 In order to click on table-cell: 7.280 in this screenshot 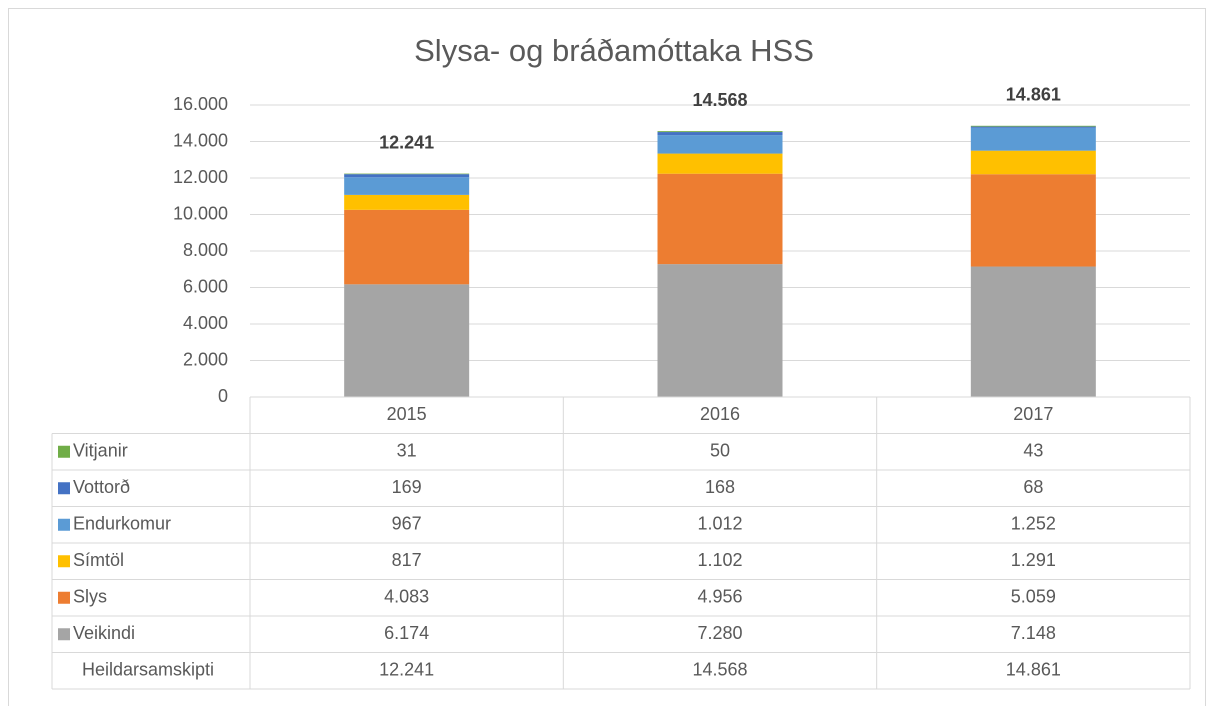, I will do `click(719, 633)`.